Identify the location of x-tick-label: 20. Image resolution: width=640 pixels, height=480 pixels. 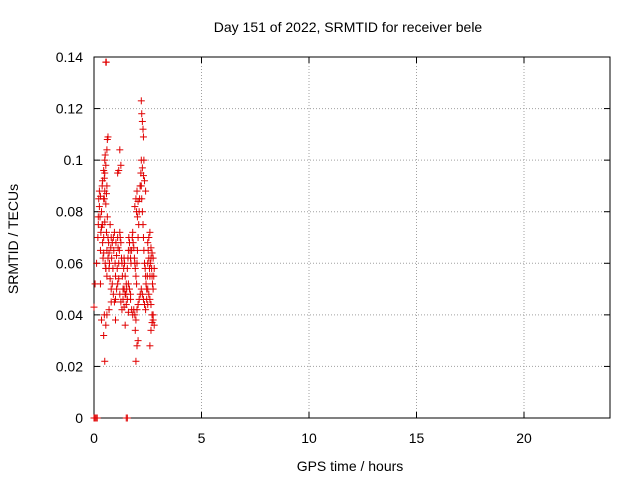
(524, 438).